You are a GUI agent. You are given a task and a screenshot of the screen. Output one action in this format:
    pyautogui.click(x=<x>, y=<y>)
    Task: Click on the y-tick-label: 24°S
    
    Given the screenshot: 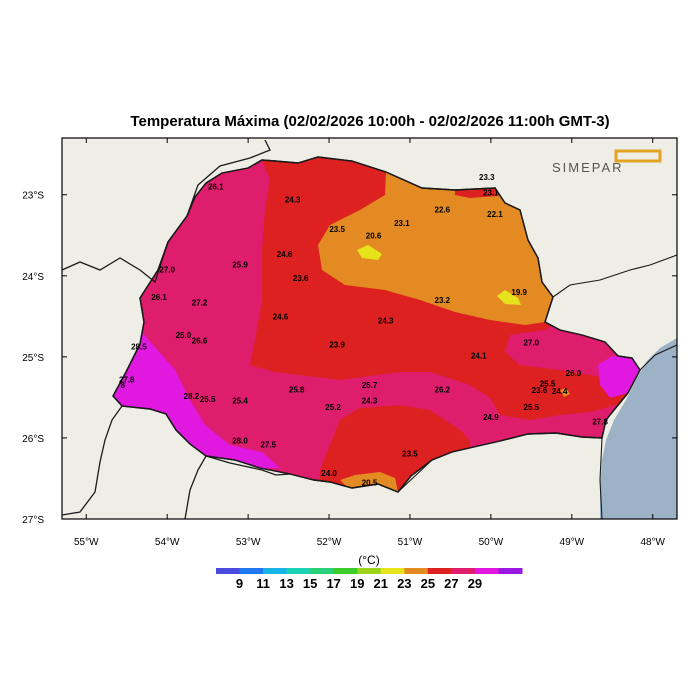 What is the action you would take?
    pyautogui.click(x=33, y=277)
    